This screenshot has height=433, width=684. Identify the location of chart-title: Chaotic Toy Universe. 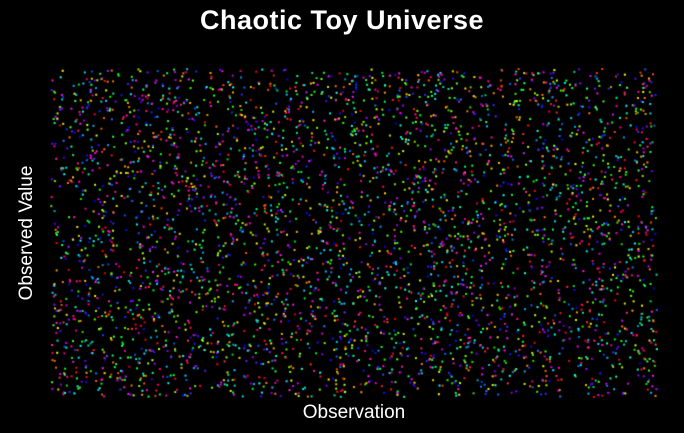
(342, 20).